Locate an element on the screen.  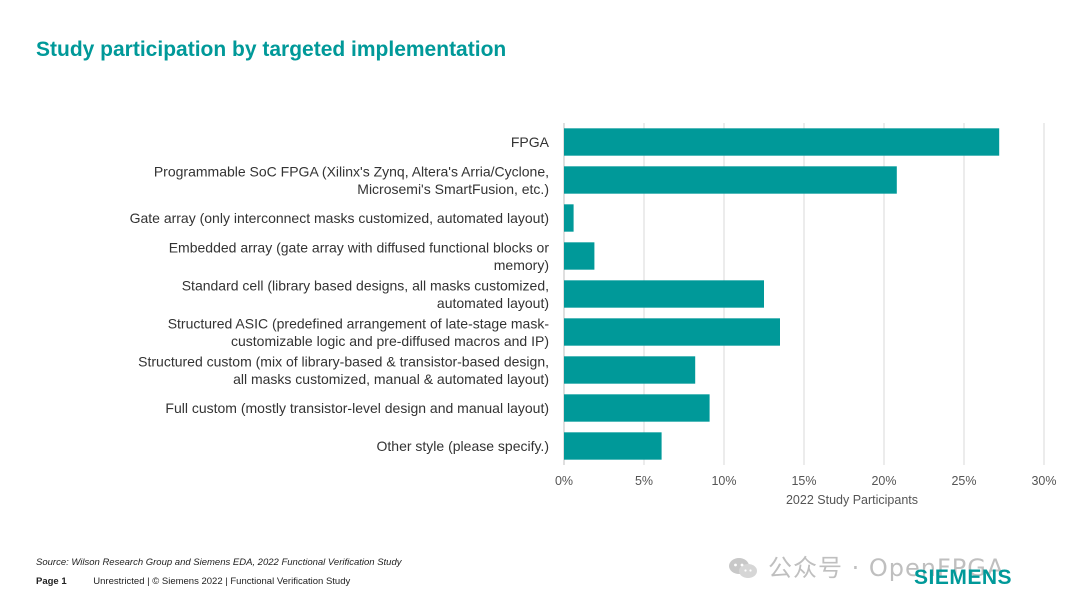
page-number: Page 1 is located at coordinates (51, 581).